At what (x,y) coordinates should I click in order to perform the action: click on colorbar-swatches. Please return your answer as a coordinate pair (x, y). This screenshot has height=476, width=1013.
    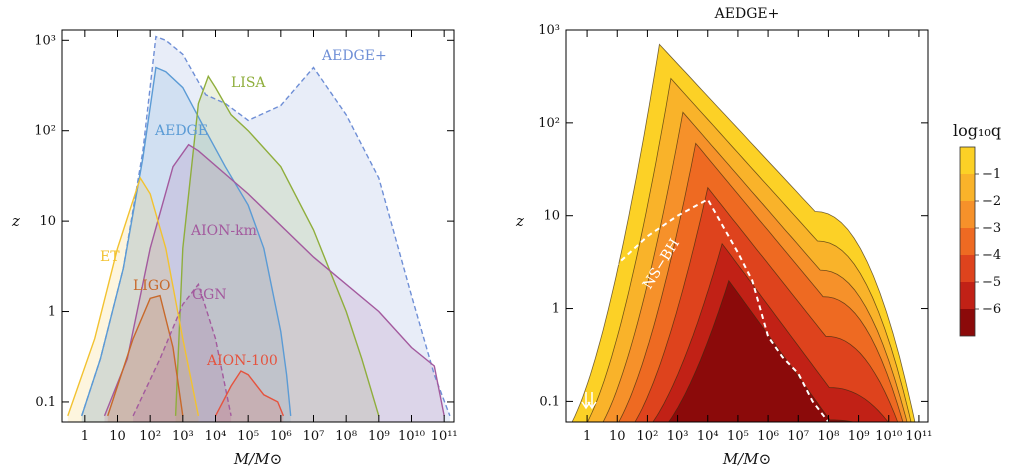
    Looking at the image, I should click on (967, 241).